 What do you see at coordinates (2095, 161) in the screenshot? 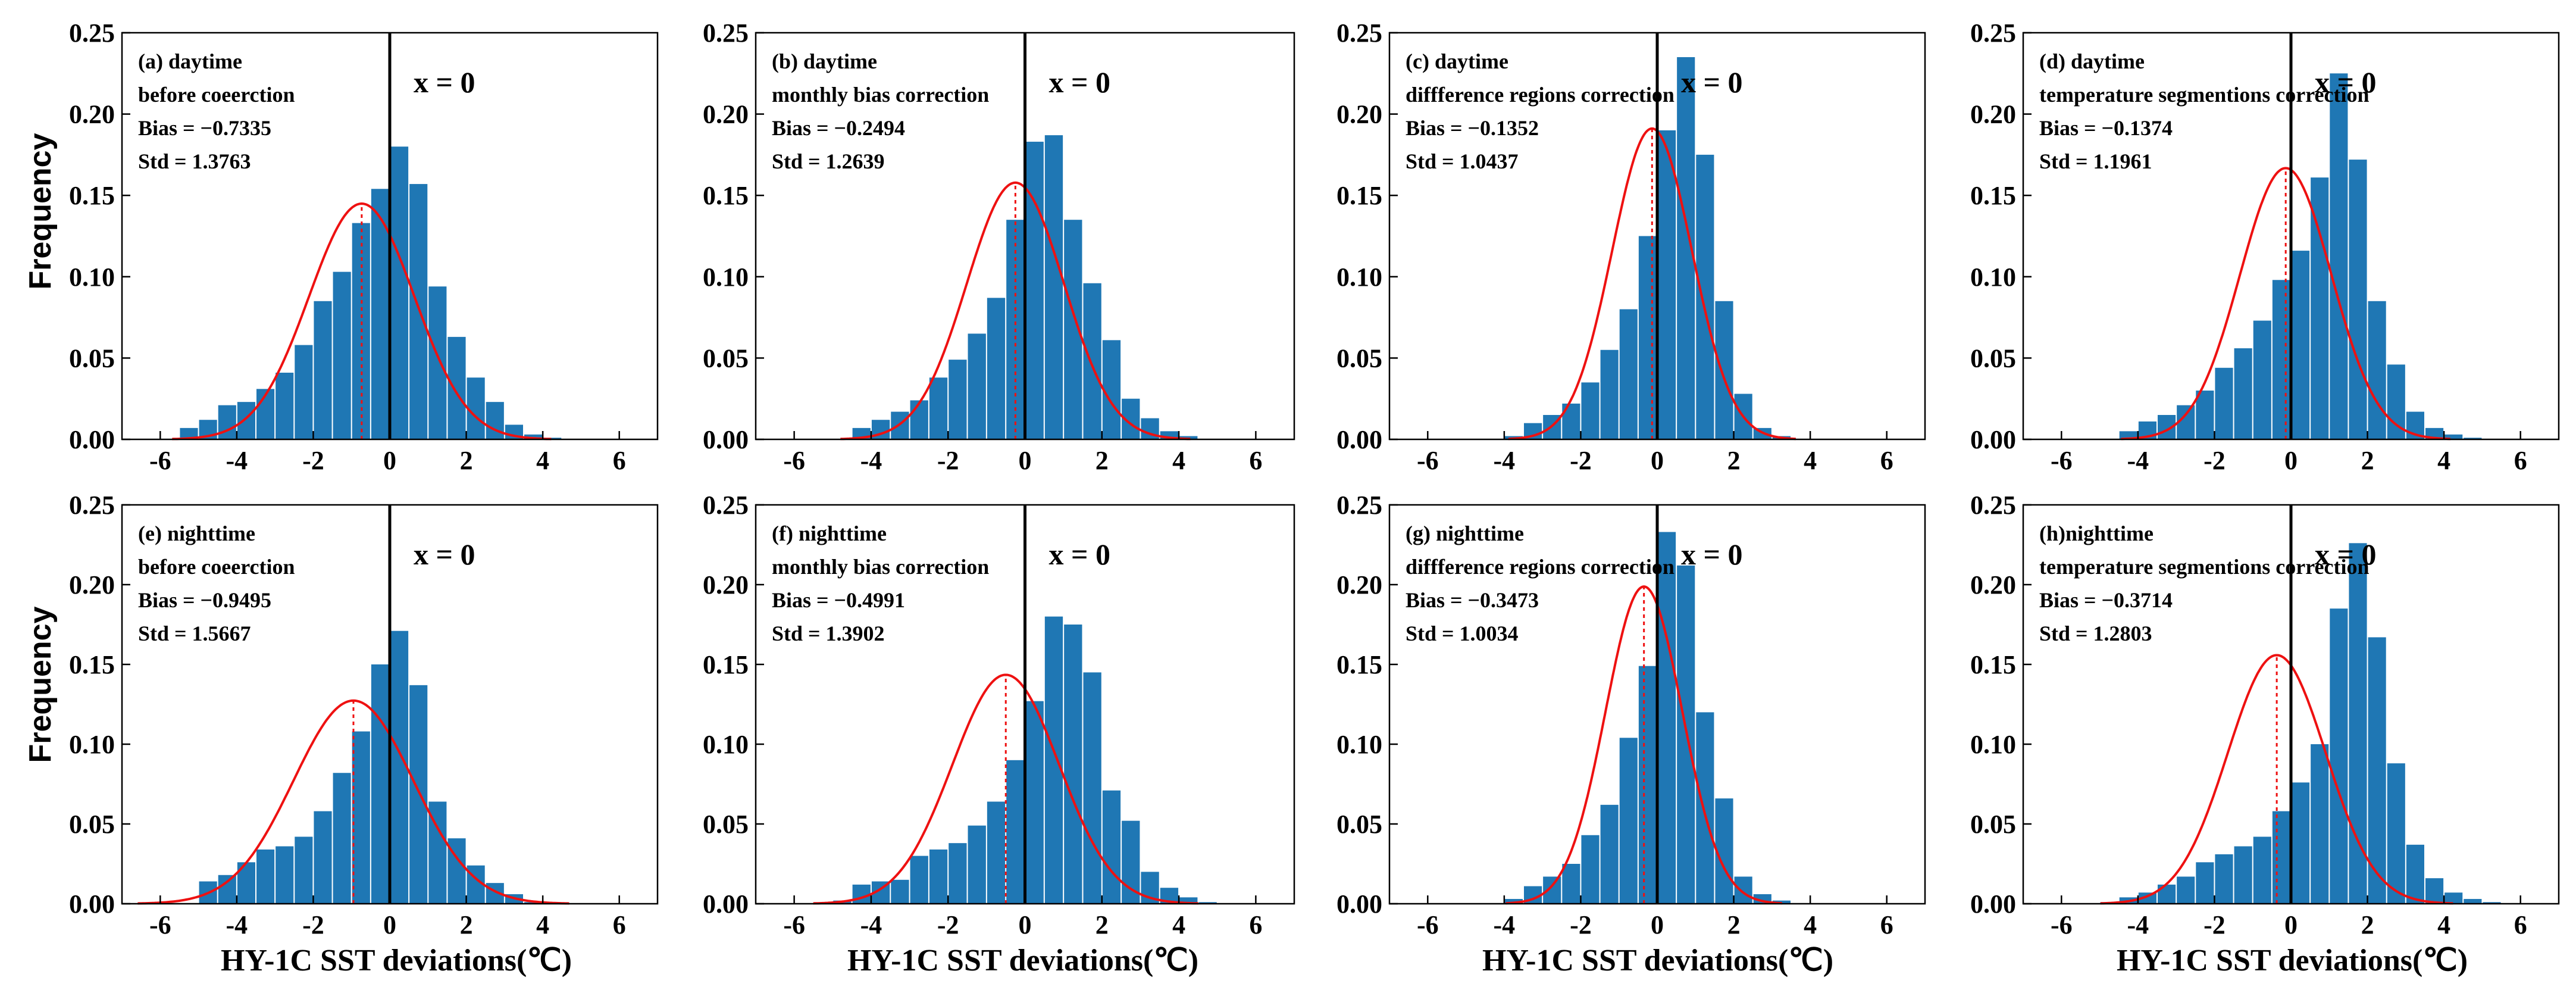
I see `std-annotation: Std = 1.1961` at bounding box center [2095, 161].